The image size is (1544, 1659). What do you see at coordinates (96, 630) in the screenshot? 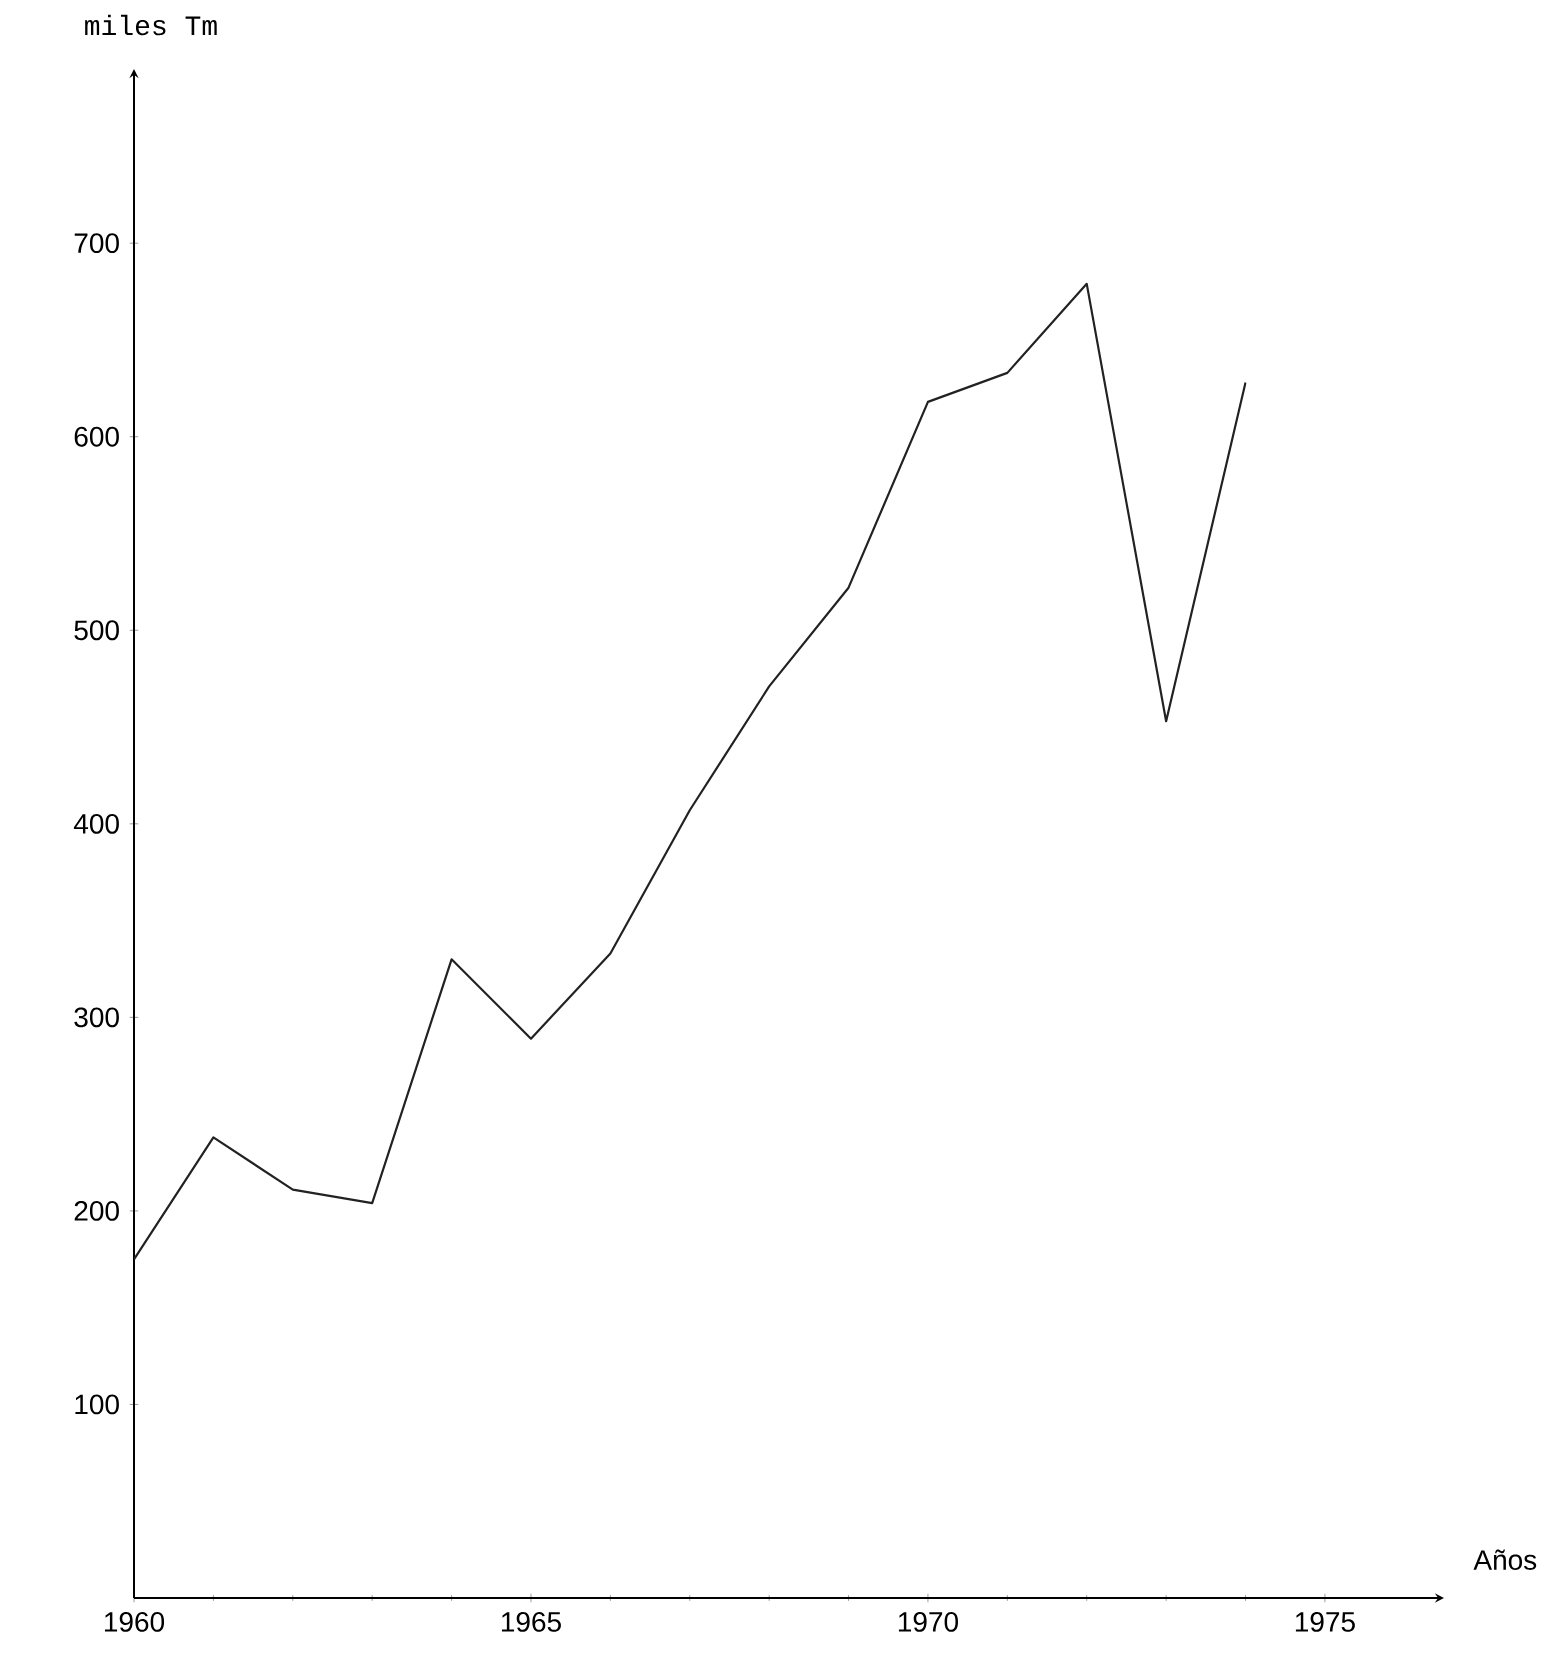
I see `y-tick-label: 500` at bounding box center [96, 630].